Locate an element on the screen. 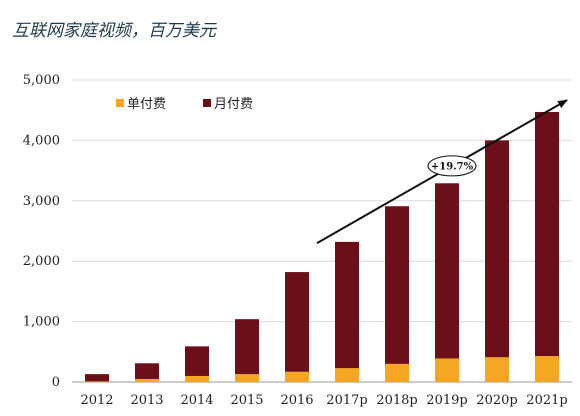 The image size is (580, 416). y-tick-label: 2,000 is located at coordinates (41, 261).